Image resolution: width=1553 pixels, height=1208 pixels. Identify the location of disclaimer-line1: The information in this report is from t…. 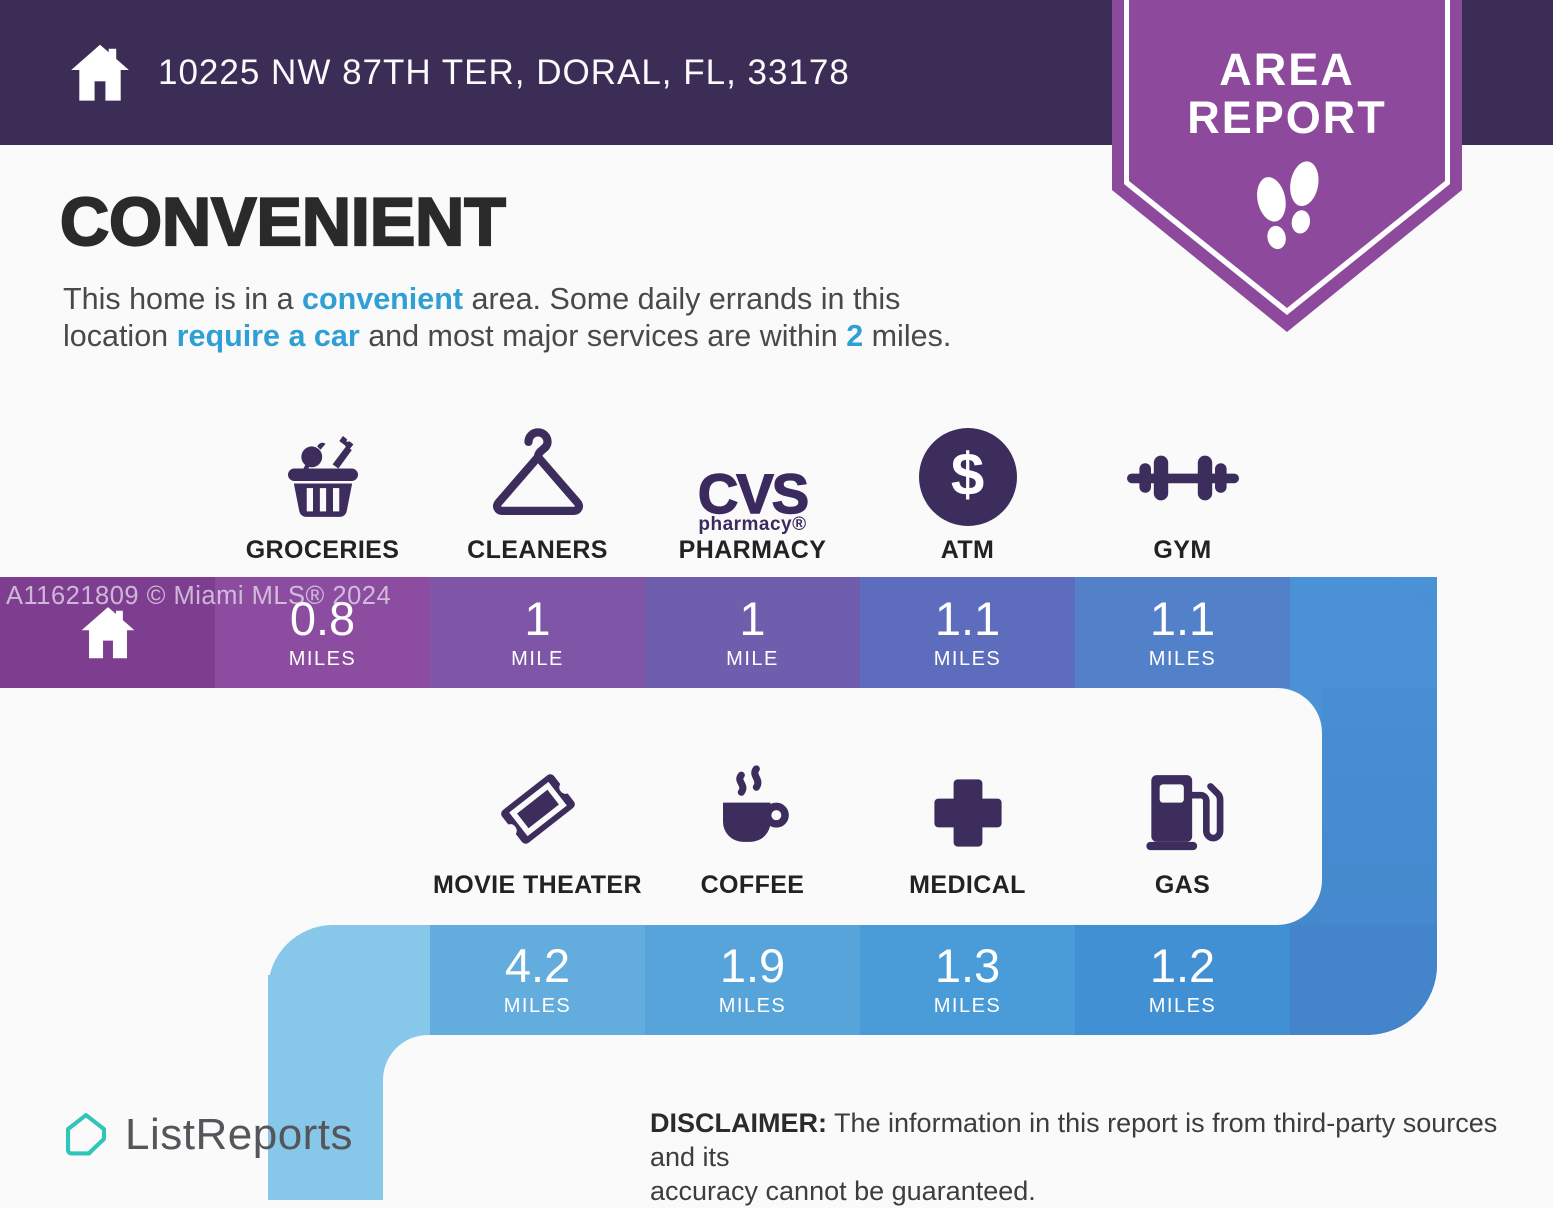
(1074, 1140).